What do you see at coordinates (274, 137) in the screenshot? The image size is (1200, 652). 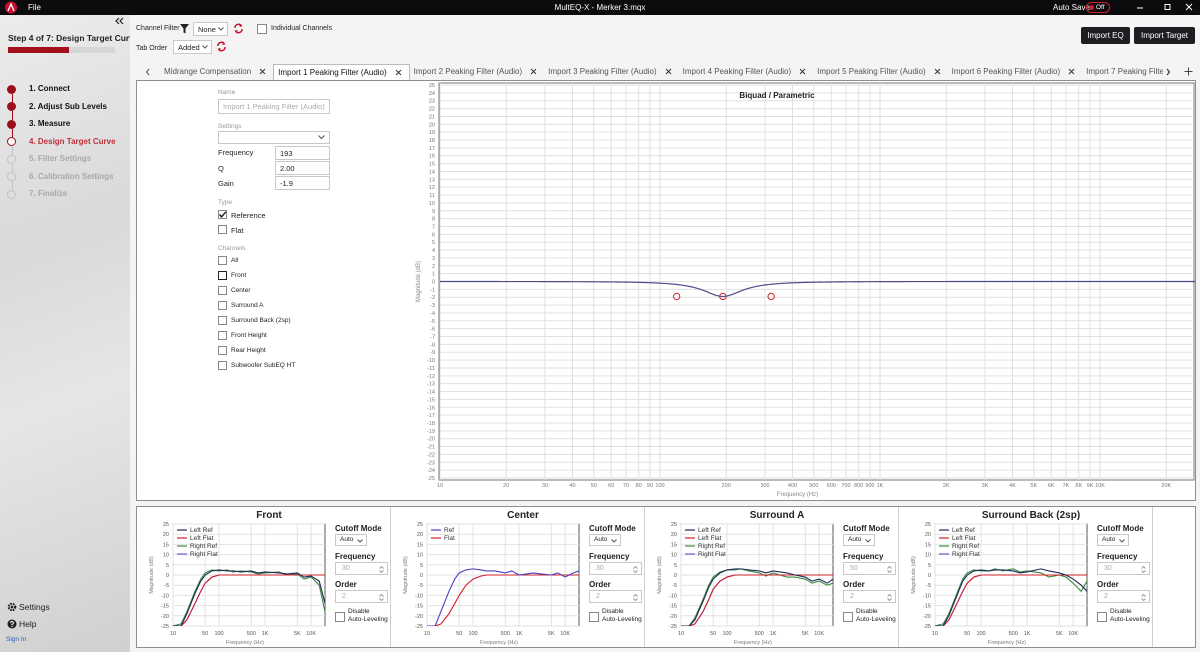 I see `settings-select` at bounding box center [274, 137].